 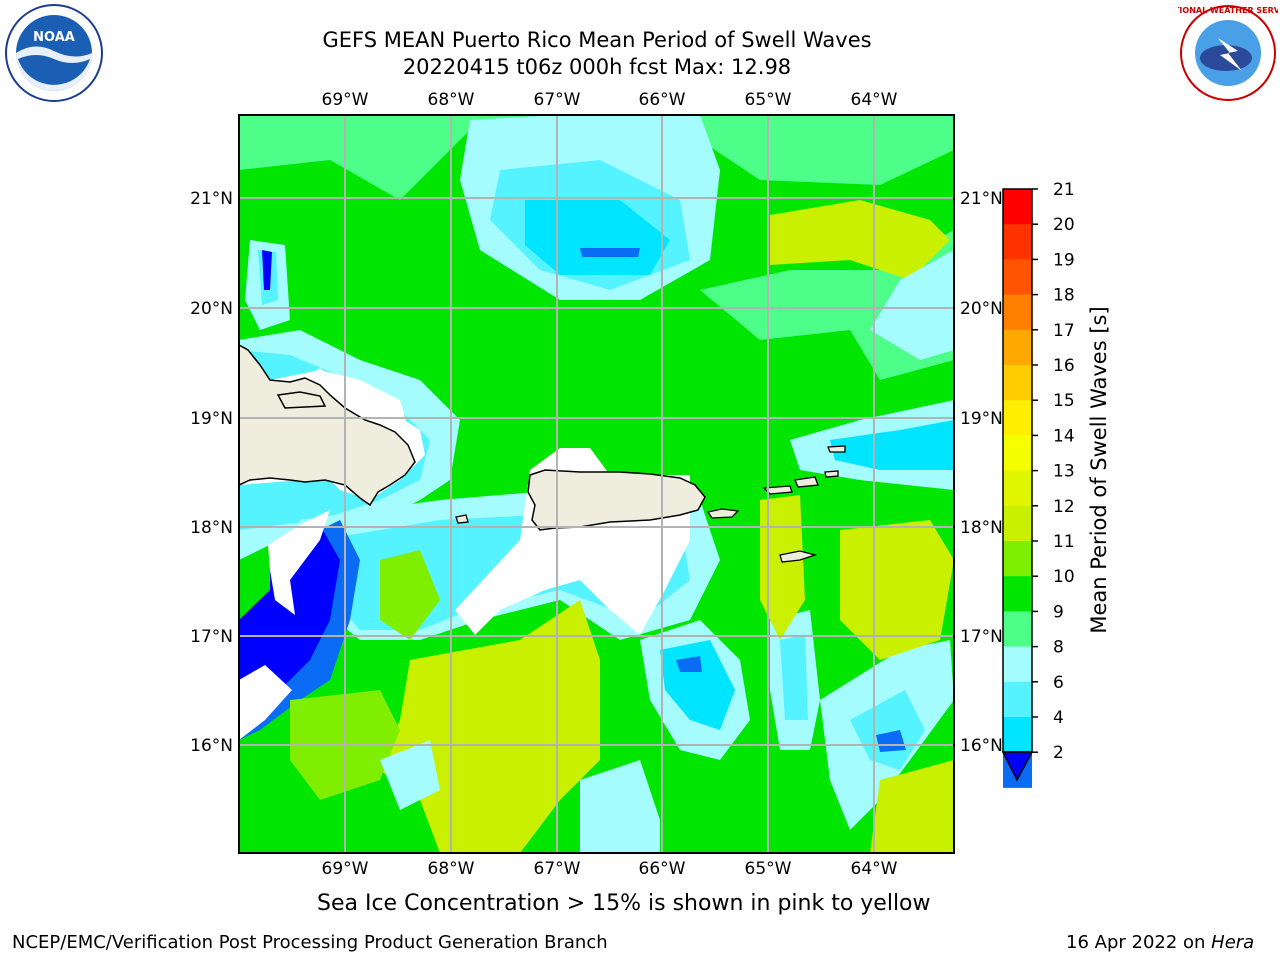 What do you see at coordinates (1139, 942) in the screenshot?
I see `footer-date-text: 16 Apr 2022 on` at bounding box center [1139, 942].